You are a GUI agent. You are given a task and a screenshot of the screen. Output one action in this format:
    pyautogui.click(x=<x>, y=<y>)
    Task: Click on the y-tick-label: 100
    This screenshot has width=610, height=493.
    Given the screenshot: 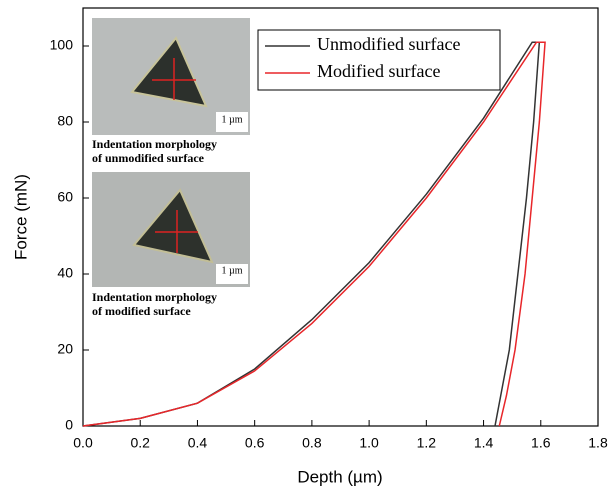 What is the action you would take?
    pyautogui.click(x=62, y=45)
    